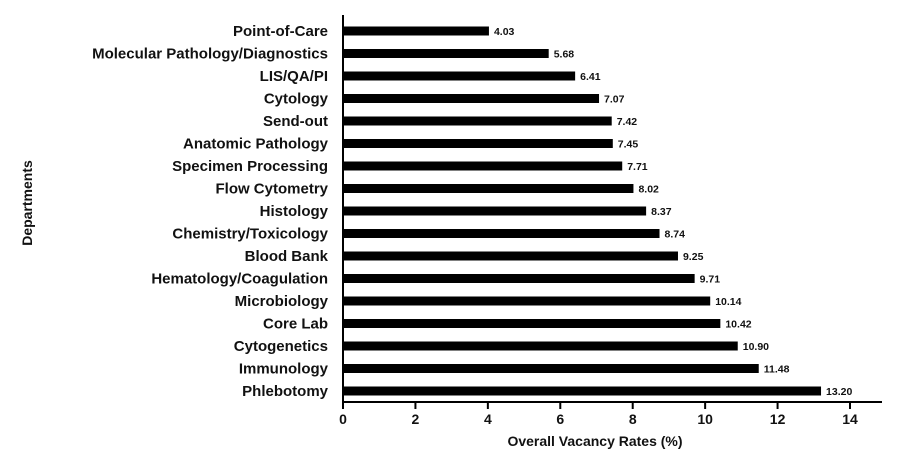 The image size is (901, 466). I want to click on data-label: 8.02, so click(648, 190).